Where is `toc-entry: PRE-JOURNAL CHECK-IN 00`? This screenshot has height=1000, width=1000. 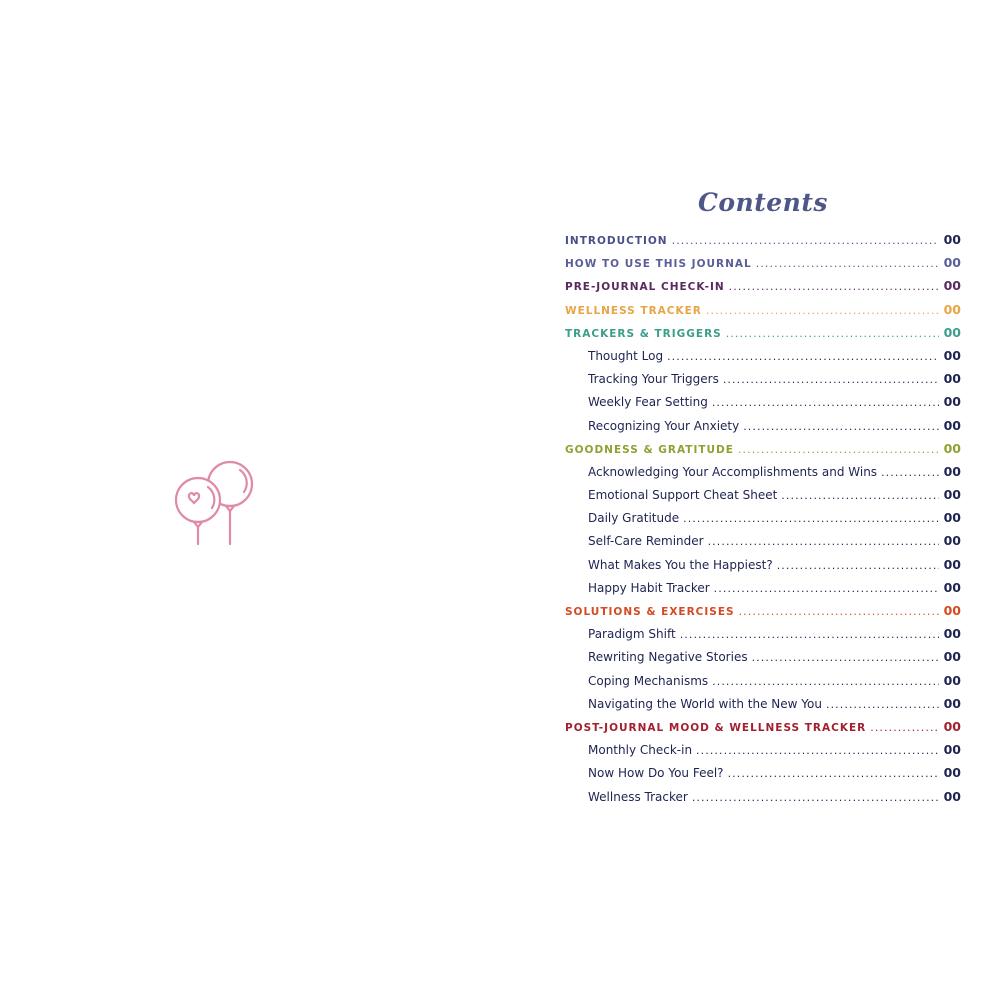
toc-entry: PRE-JOURNAL CHECK-IN 00 is located at coordinates (763, 289).